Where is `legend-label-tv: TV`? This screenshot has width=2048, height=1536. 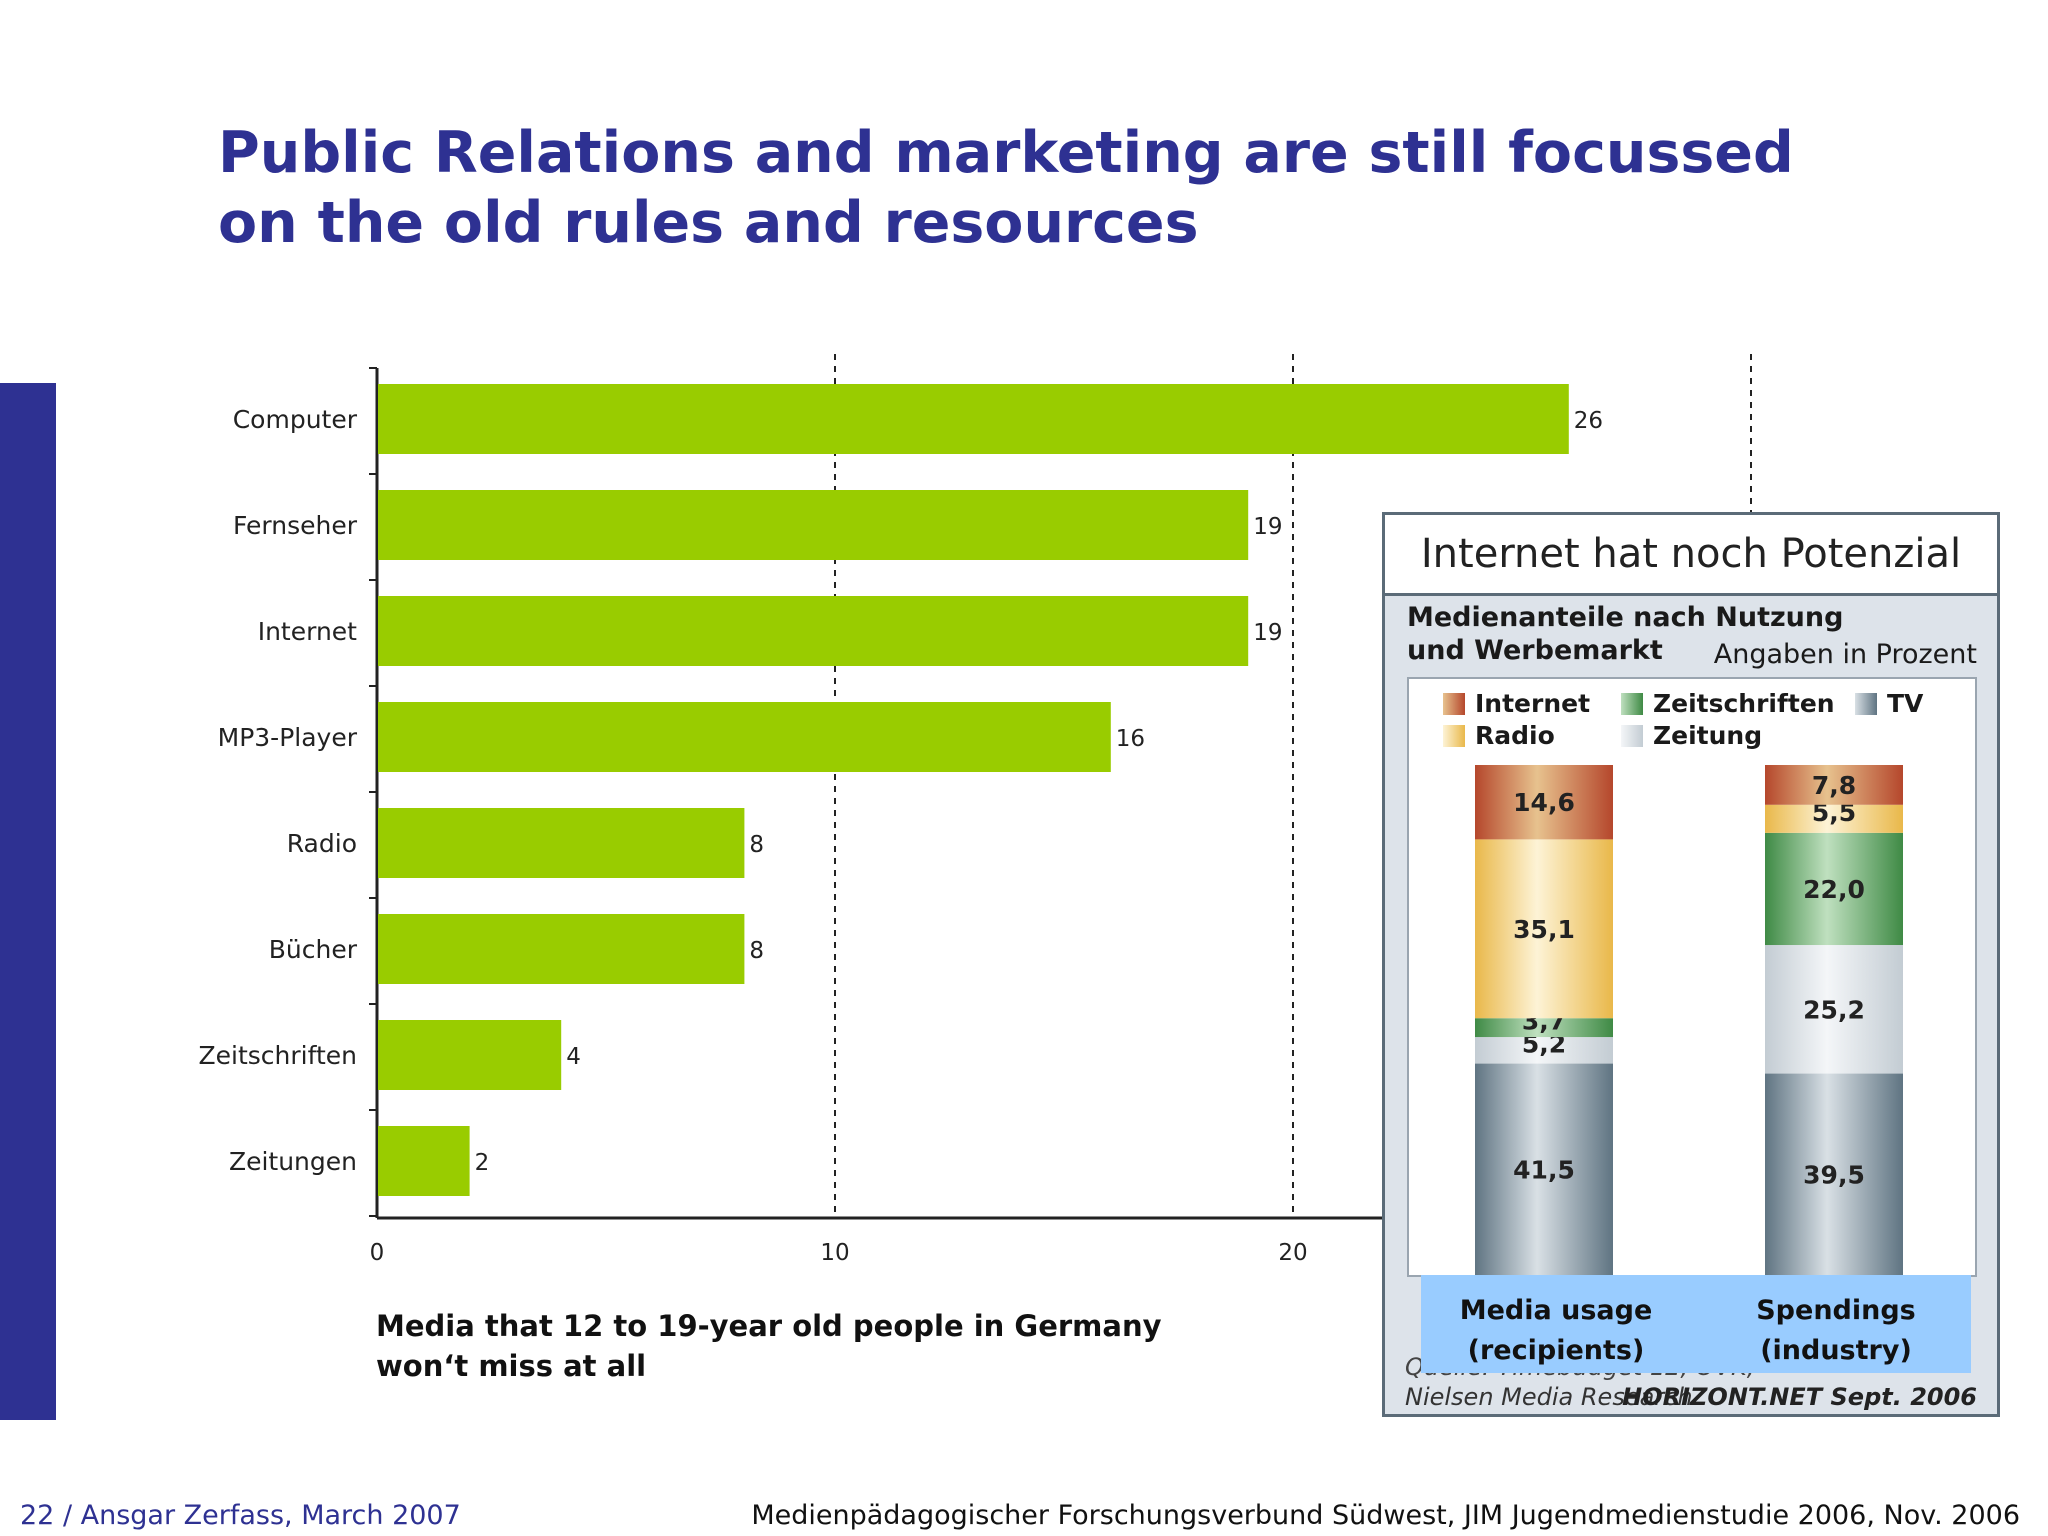
legend-label-tv: TV is located at coordinates (1905, 703).